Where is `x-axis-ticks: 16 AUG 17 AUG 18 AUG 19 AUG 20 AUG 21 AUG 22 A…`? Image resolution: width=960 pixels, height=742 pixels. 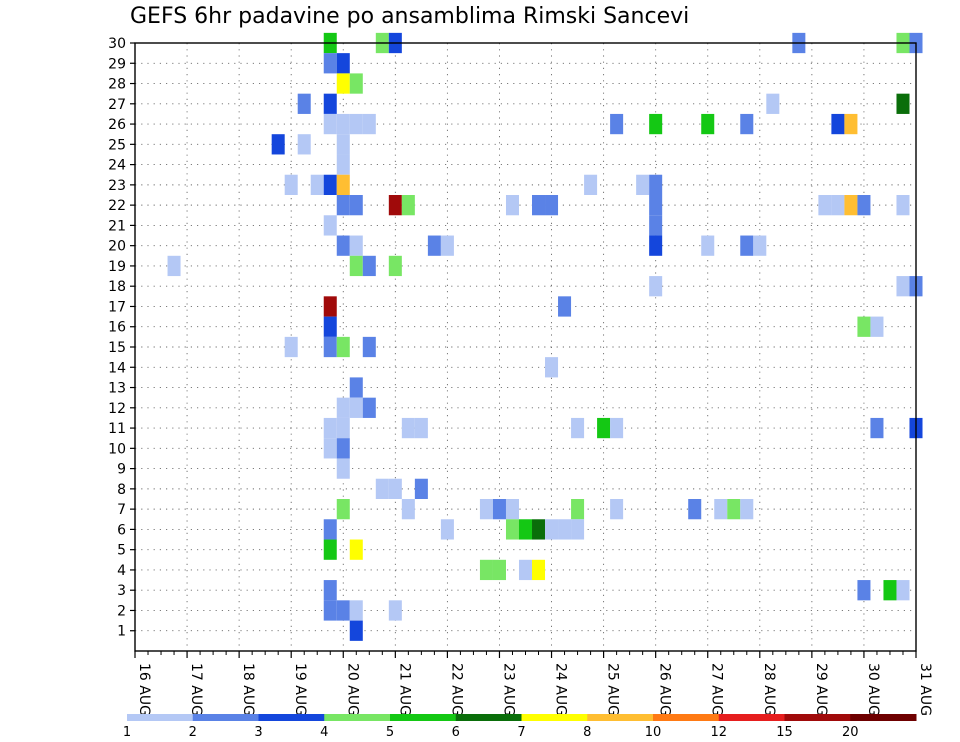 x-axis-ticks: 16 AUG 17 AUG 18 AUG 19 AUG 20 AUG 21 AUG 22 A… is located at coordinates (533, 683).